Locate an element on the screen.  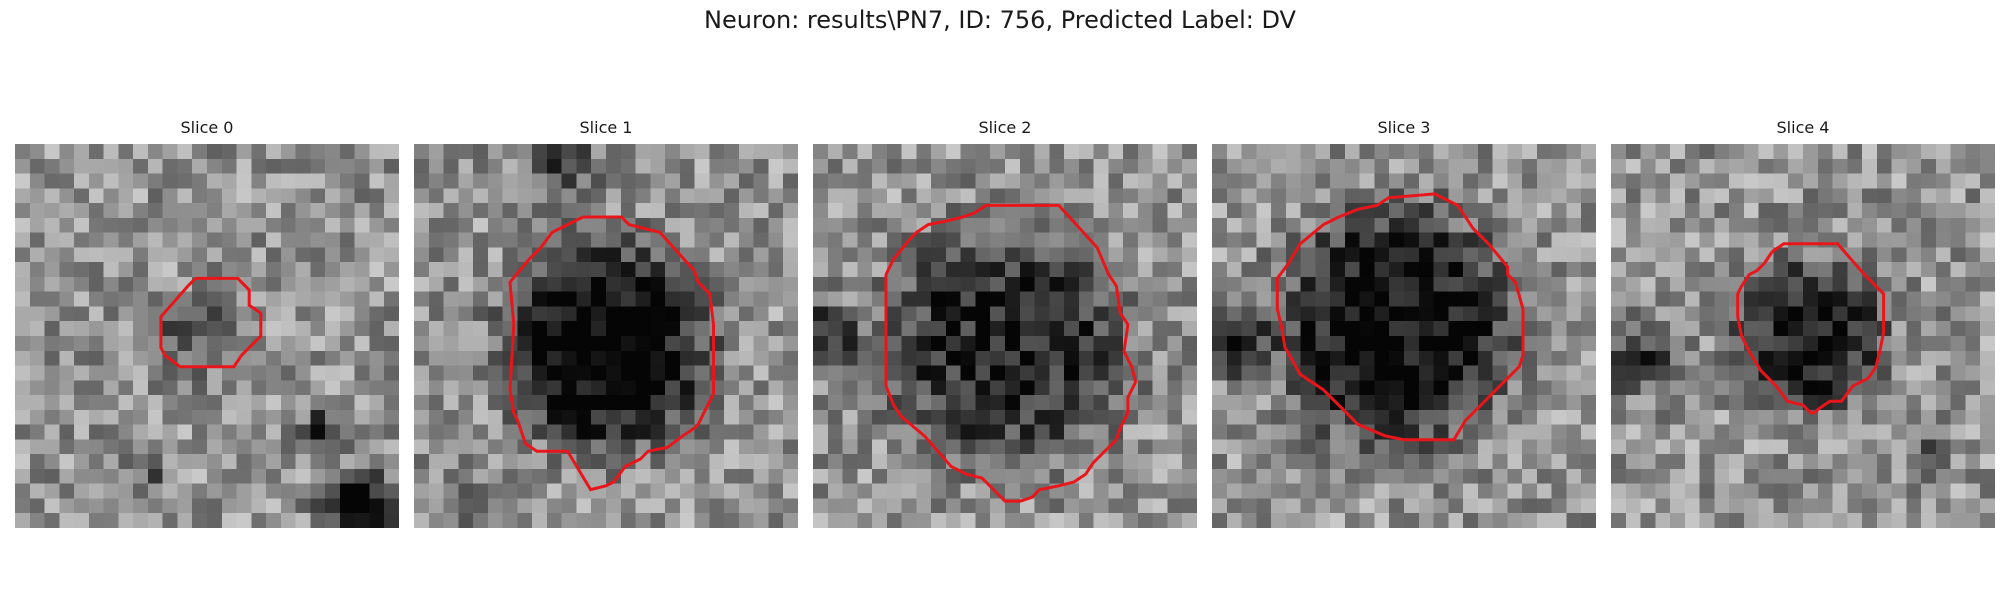
slice-panel-2: Slice 2 is located at coordinates (1005, 322).